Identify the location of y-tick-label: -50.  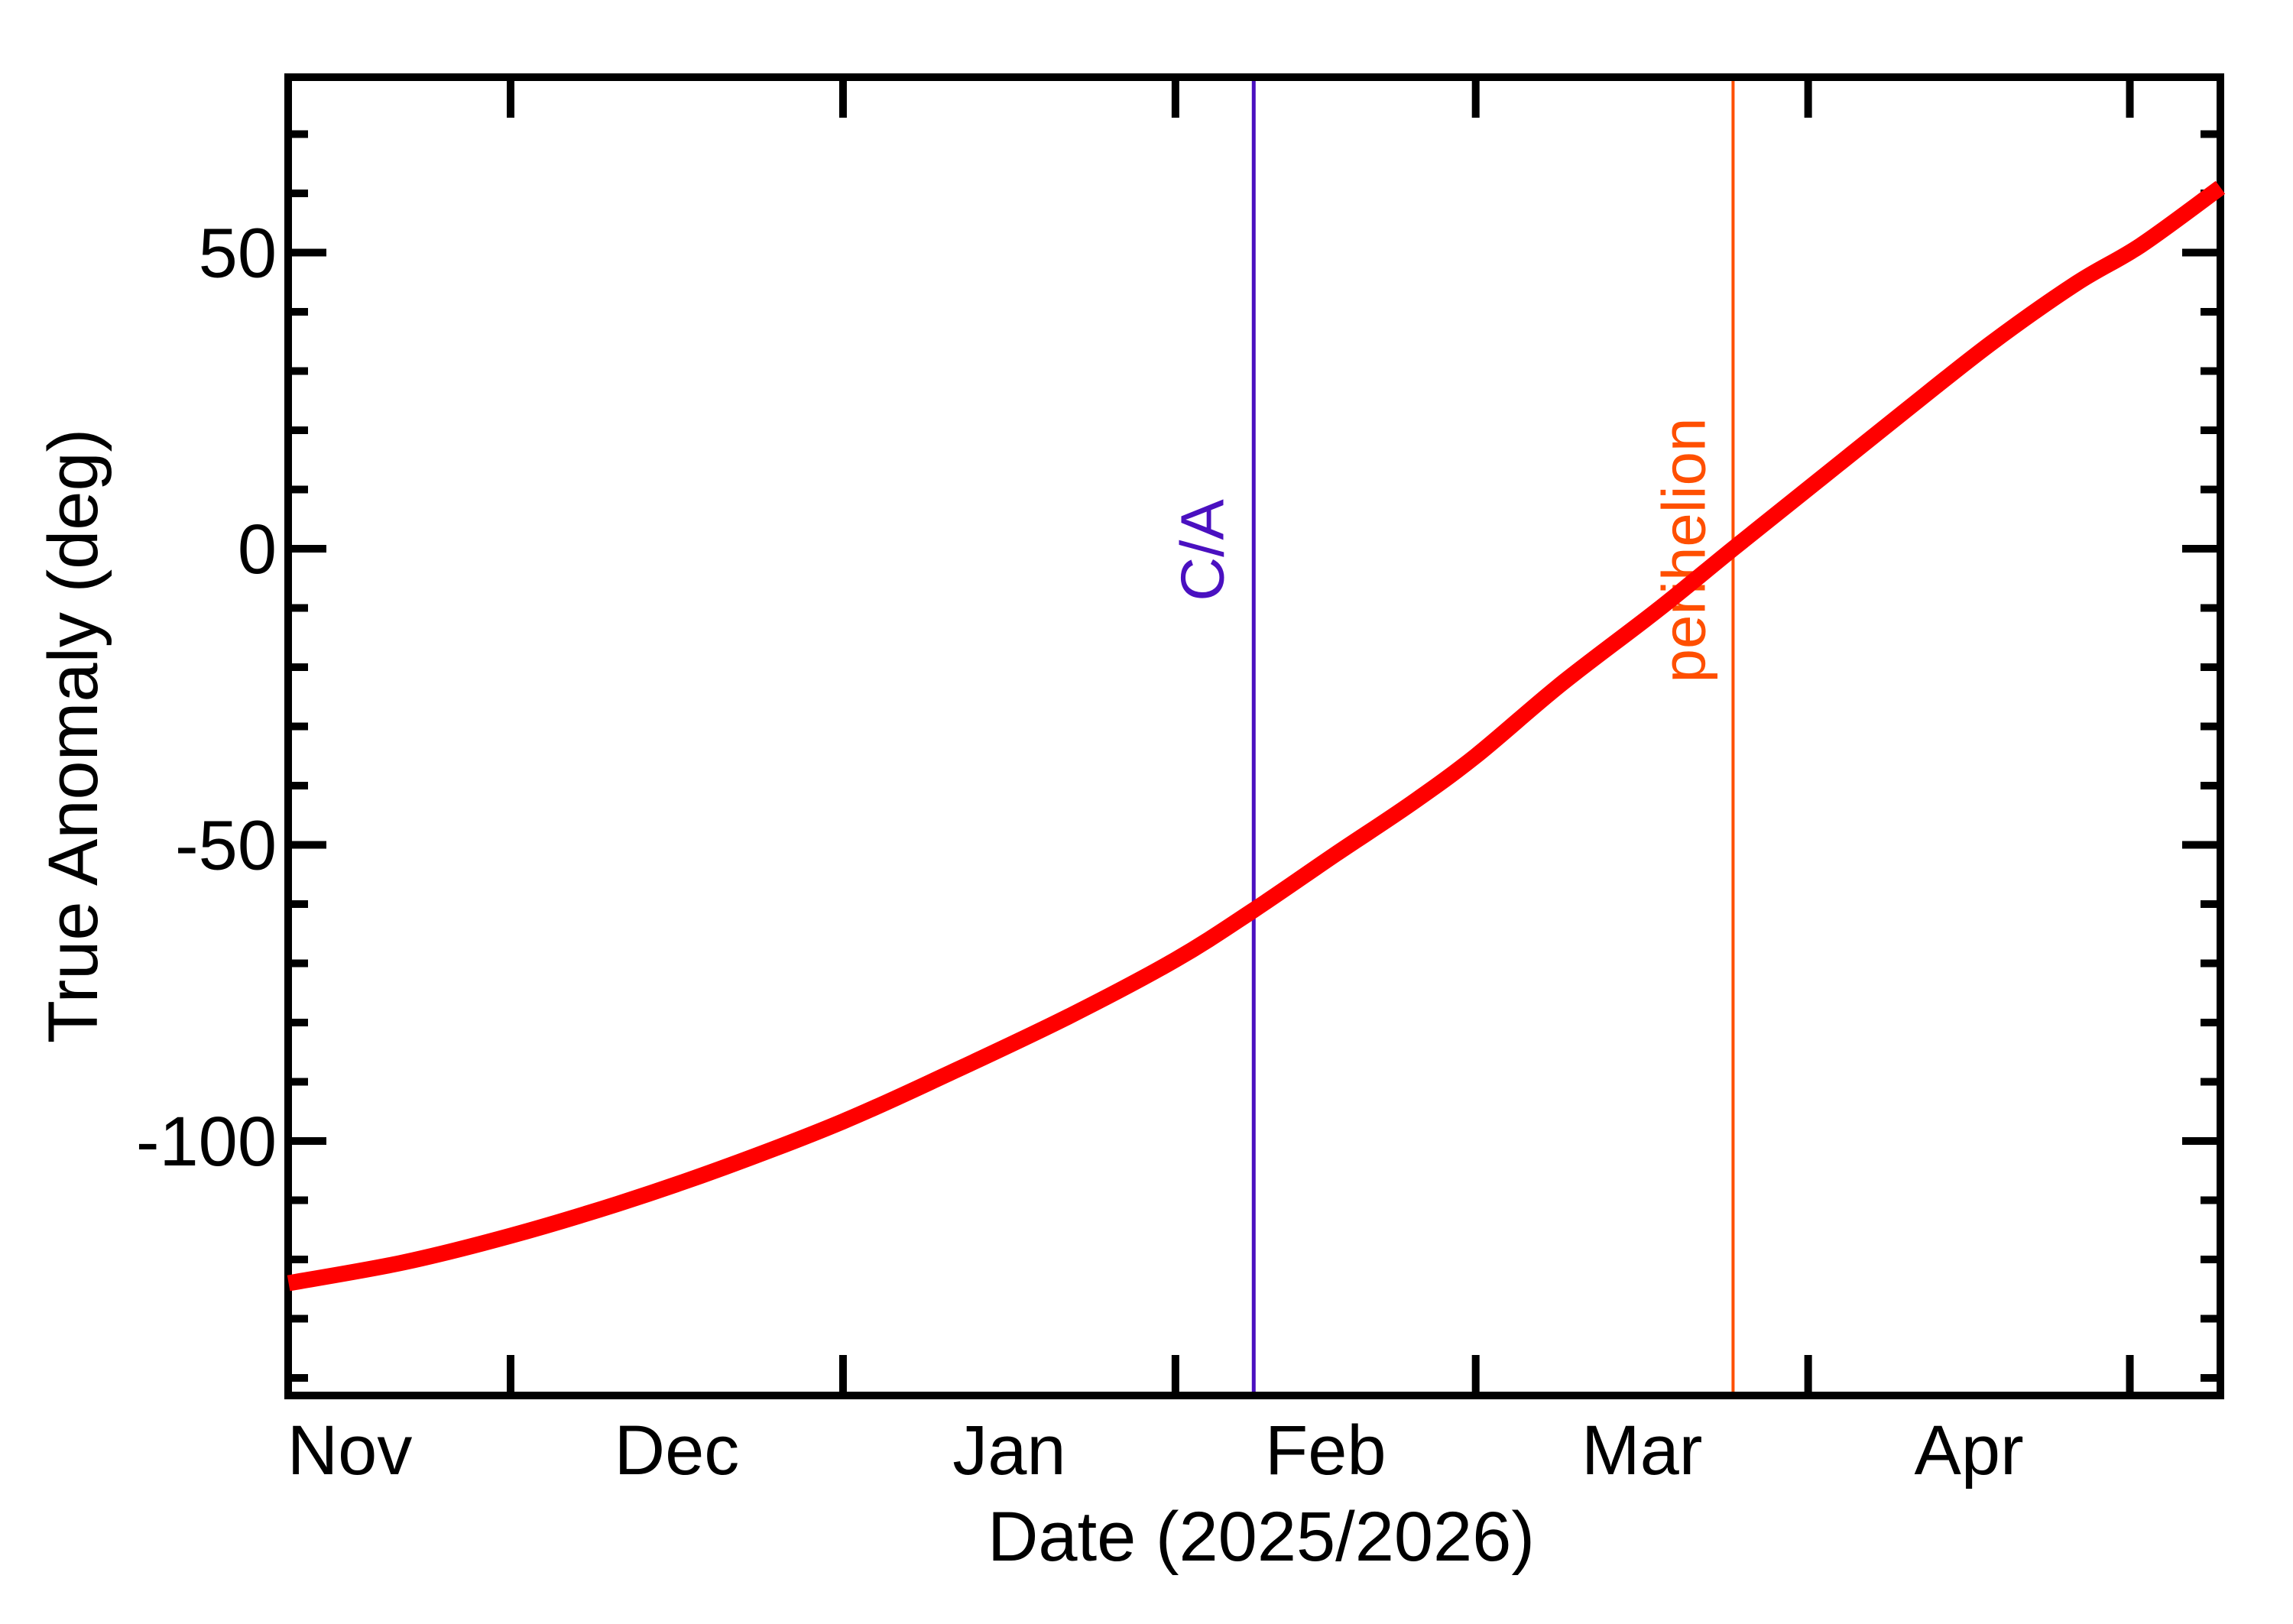
(226, 846).